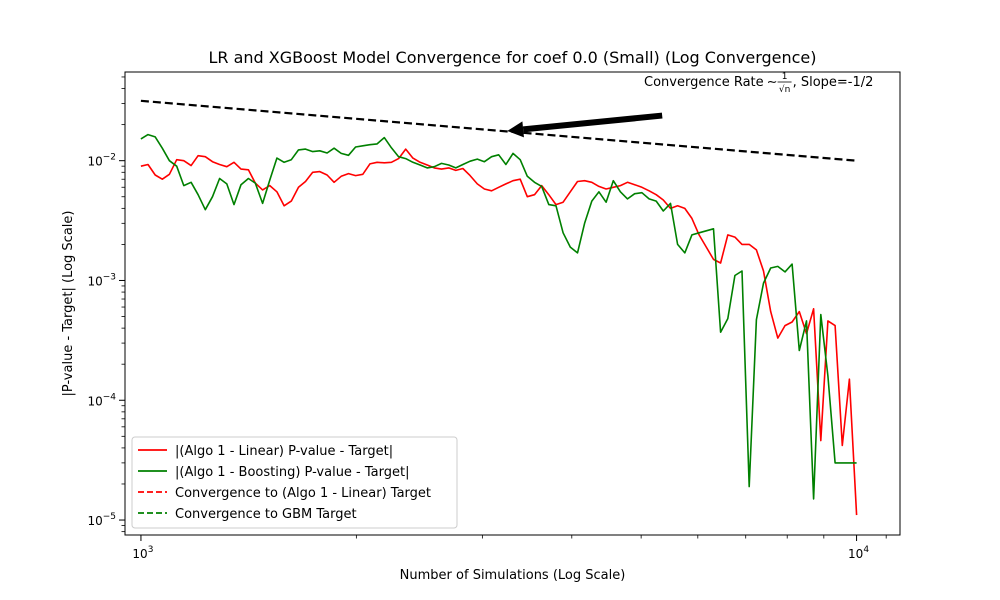 The image size is (1000, 600). I want to click on legend-label: |(Algo 1 - Linear) P-value - Target|, so click(284, 451).